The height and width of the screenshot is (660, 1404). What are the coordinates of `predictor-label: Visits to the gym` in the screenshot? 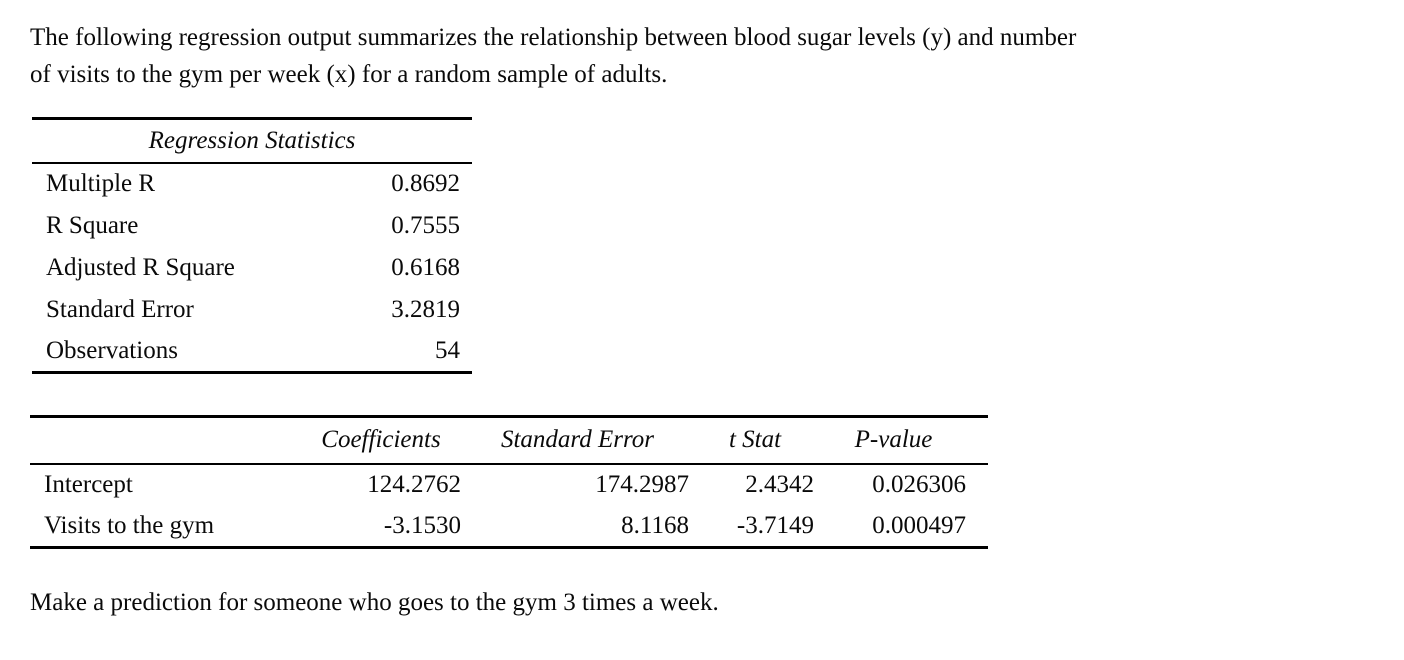 It's located at (165, 527).